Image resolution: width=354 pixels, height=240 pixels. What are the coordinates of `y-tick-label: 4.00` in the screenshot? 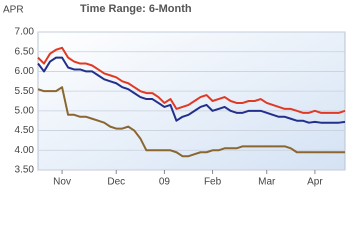 It's located at (25, 150).